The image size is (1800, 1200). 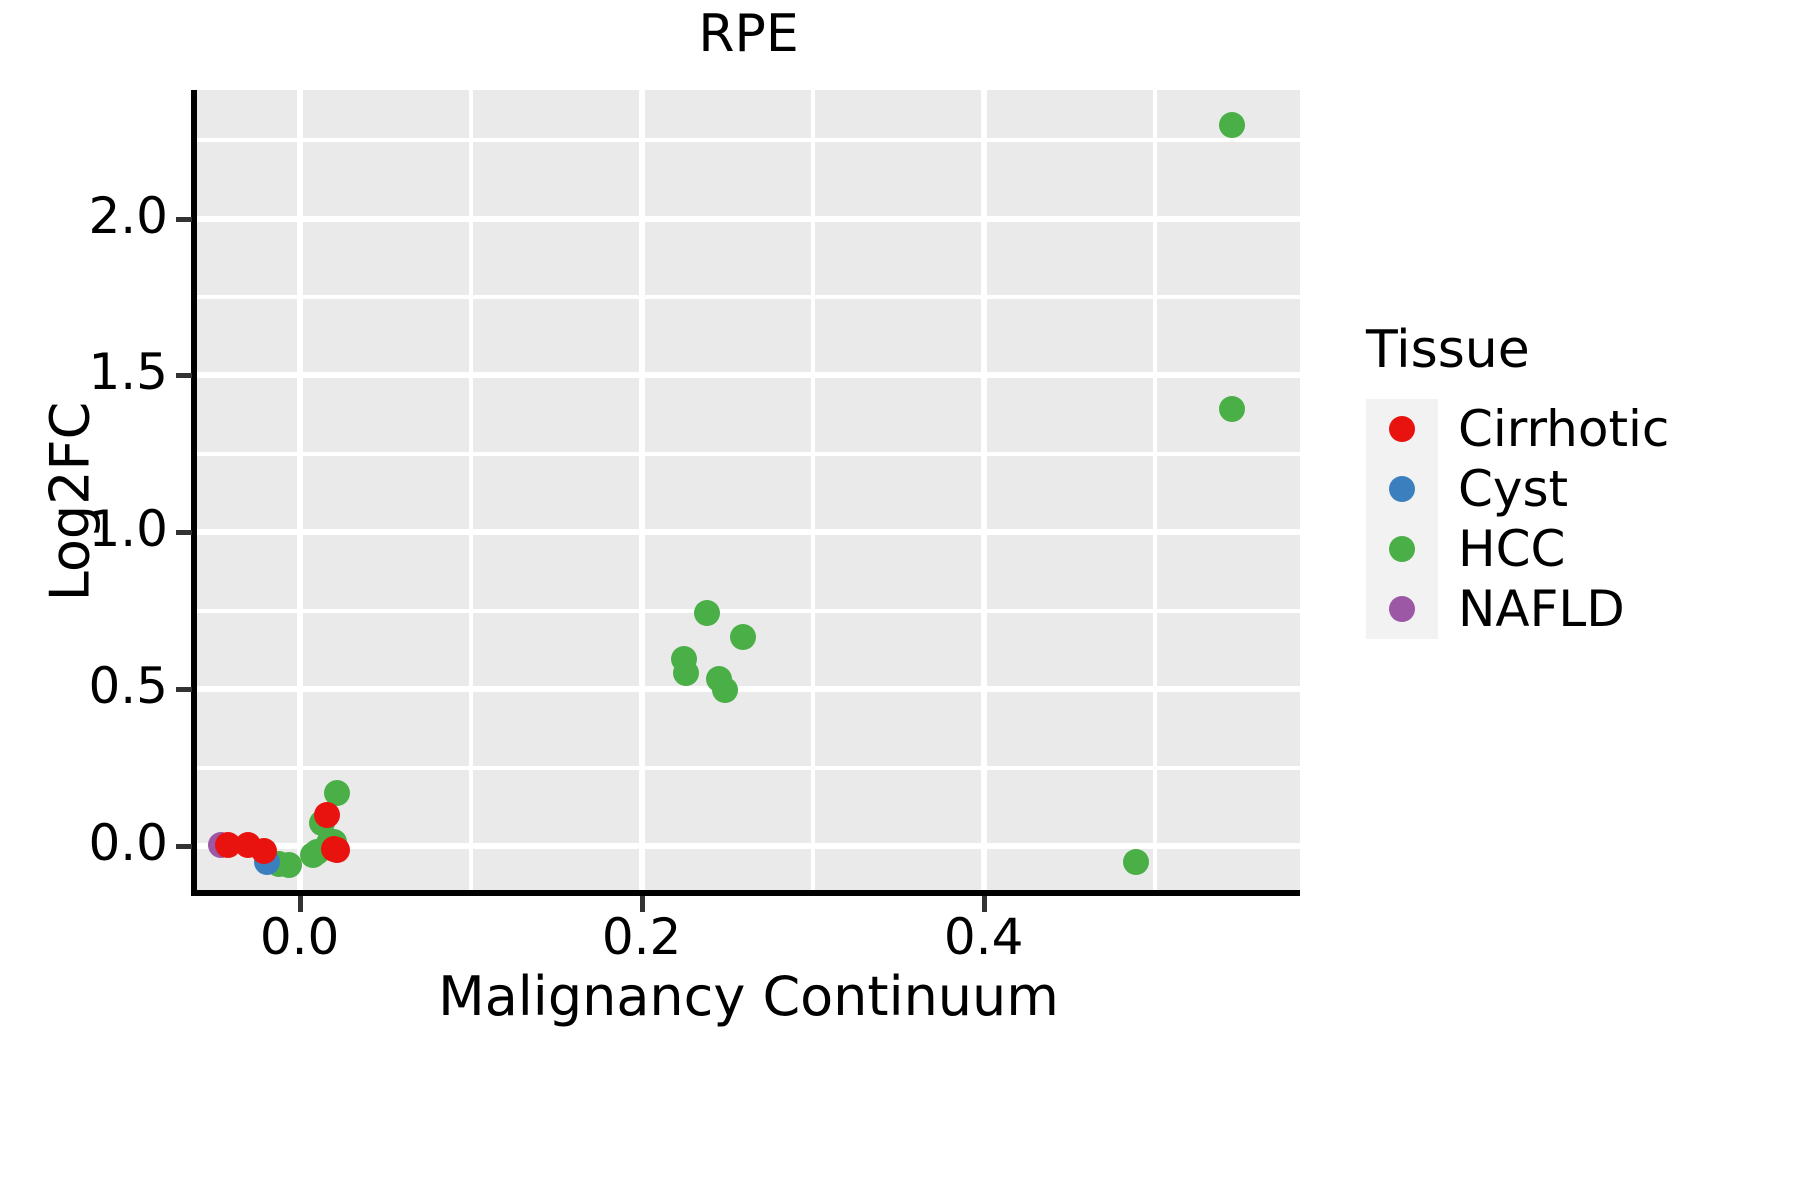 I want to click on y-tick-label: 2.0, so click(x=128, y=215).